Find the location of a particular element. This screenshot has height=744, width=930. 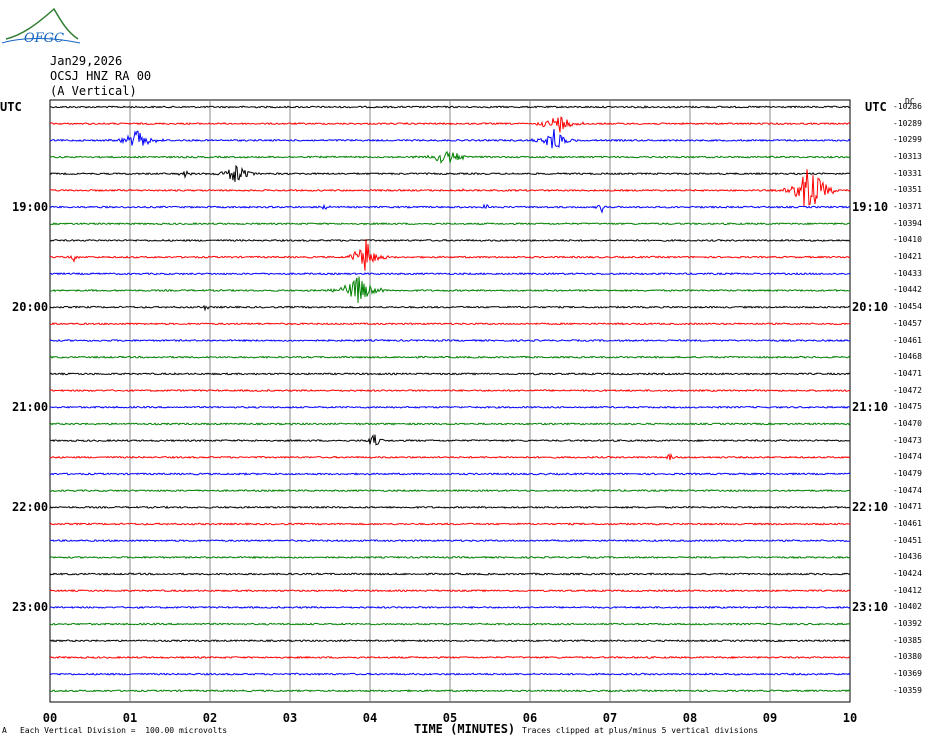

trace-offset-label: -10286 is located at coordinates (907, 106).